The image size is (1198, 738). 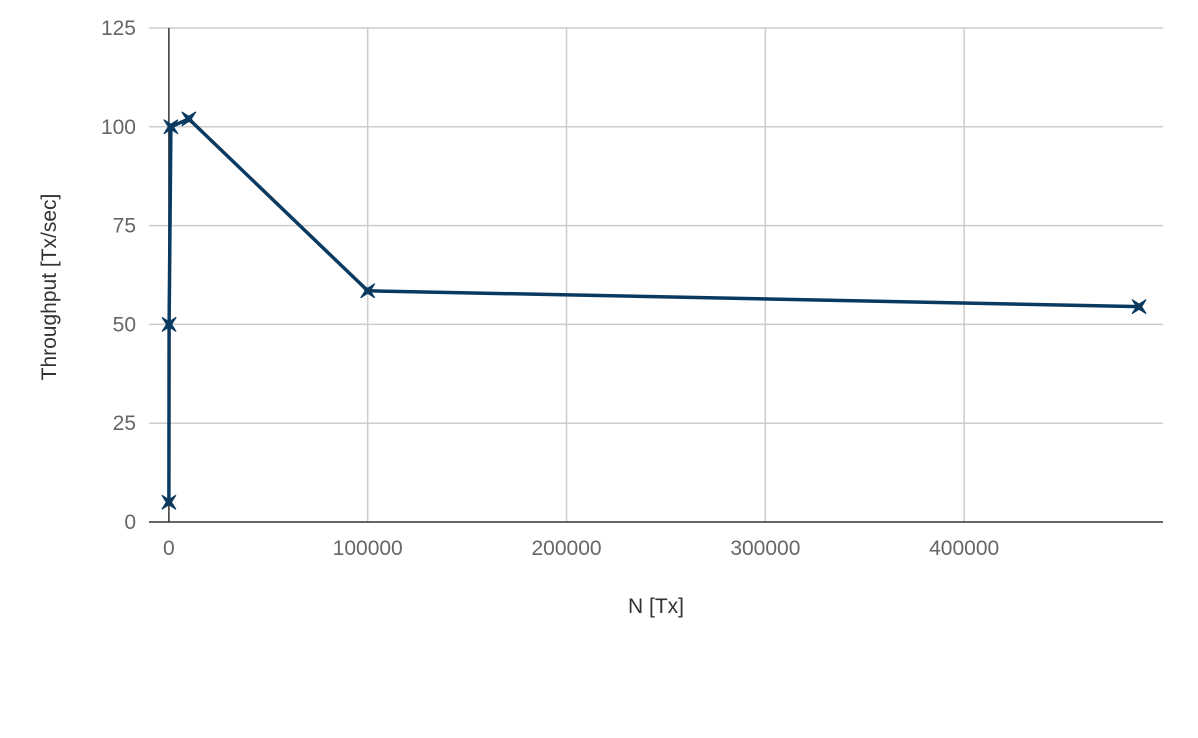 I want to click on x-axis-title: N [Tx], so click(x=656, y=606).